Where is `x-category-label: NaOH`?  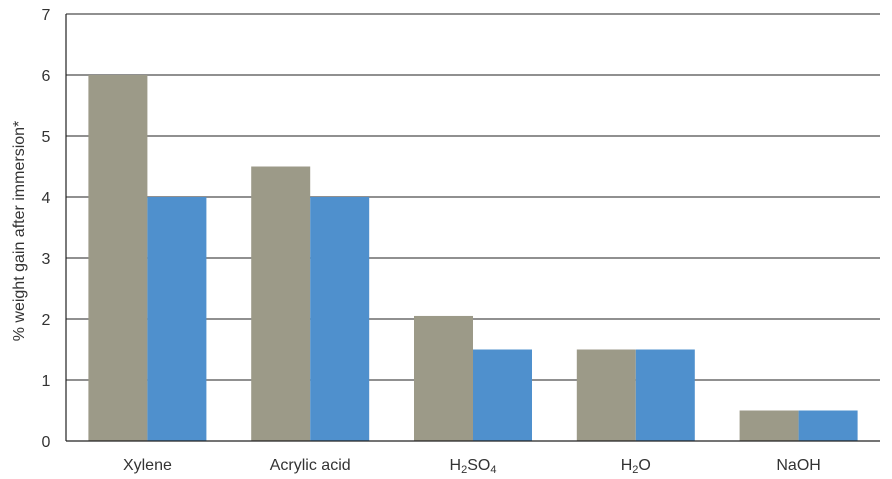 x-category-label: NaOH is located at coordinates (798, 465).